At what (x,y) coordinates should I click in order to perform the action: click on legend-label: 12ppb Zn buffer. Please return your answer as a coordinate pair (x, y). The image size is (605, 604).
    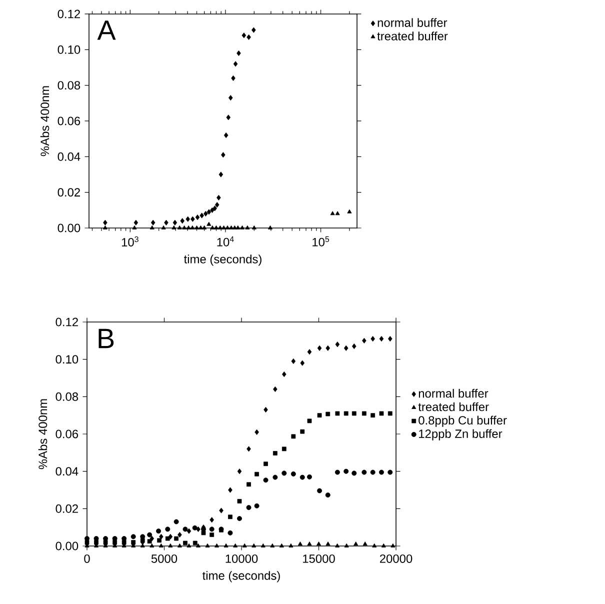
    Looking at the image, I should click on (460, 434).